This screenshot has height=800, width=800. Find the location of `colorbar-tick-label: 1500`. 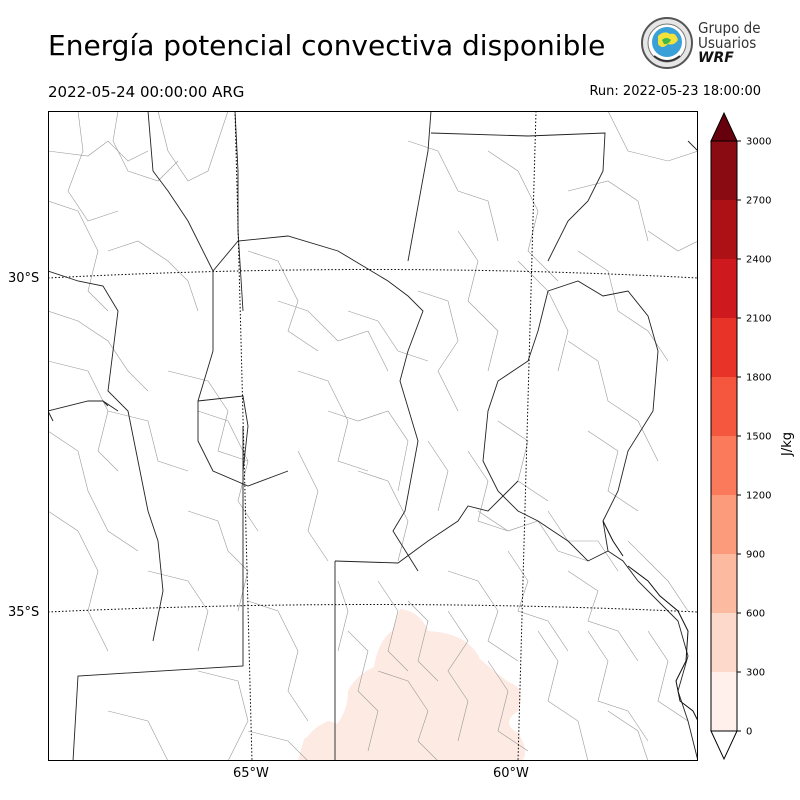

colorbar-tick-label: 1500 is located at coordinates (758, 437).